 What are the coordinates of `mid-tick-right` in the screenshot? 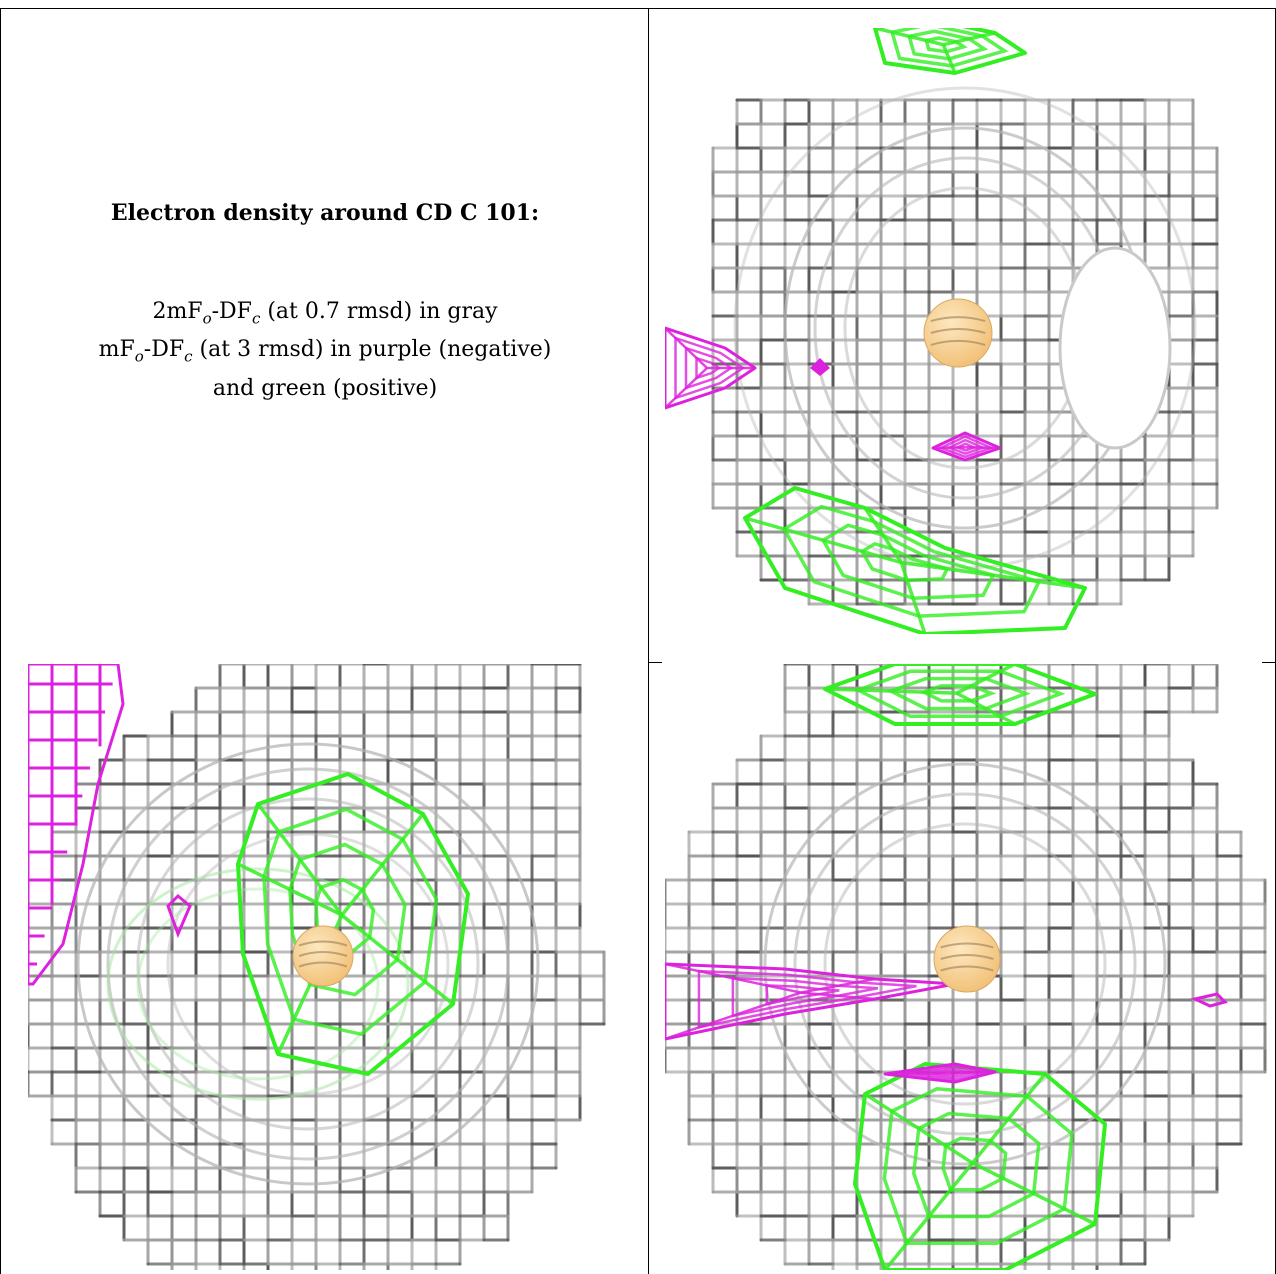 It's located at (1269, 662).